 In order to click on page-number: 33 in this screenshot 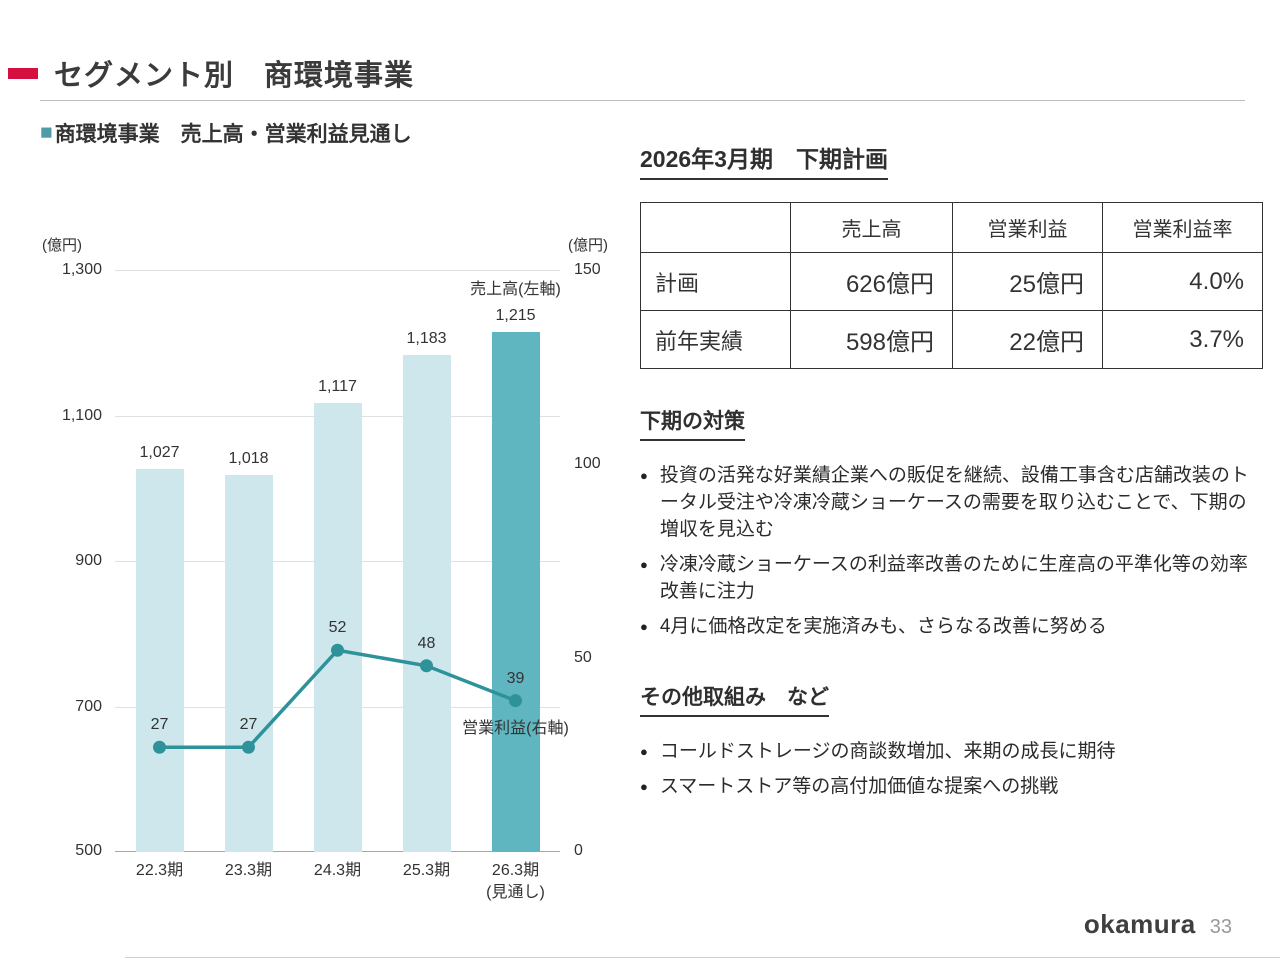, I will do `click(1220, 927)`.